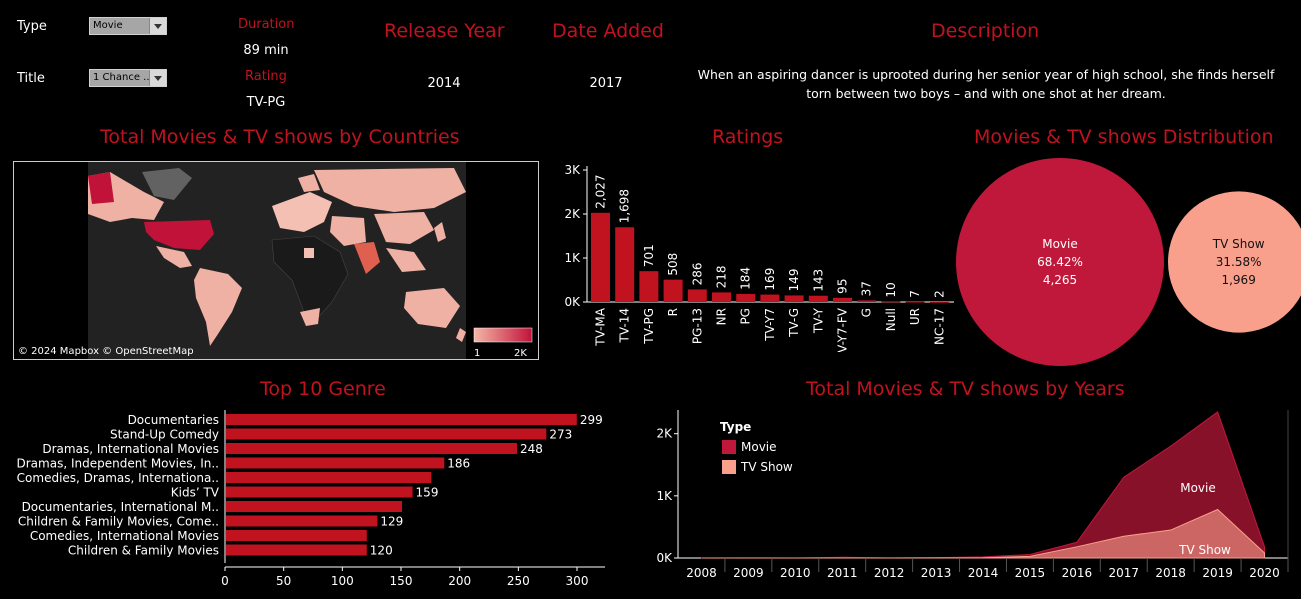  Describe the element at coordinates (766, 467) in the screenshot. I see `years-legend-label: TV Show` at that location.